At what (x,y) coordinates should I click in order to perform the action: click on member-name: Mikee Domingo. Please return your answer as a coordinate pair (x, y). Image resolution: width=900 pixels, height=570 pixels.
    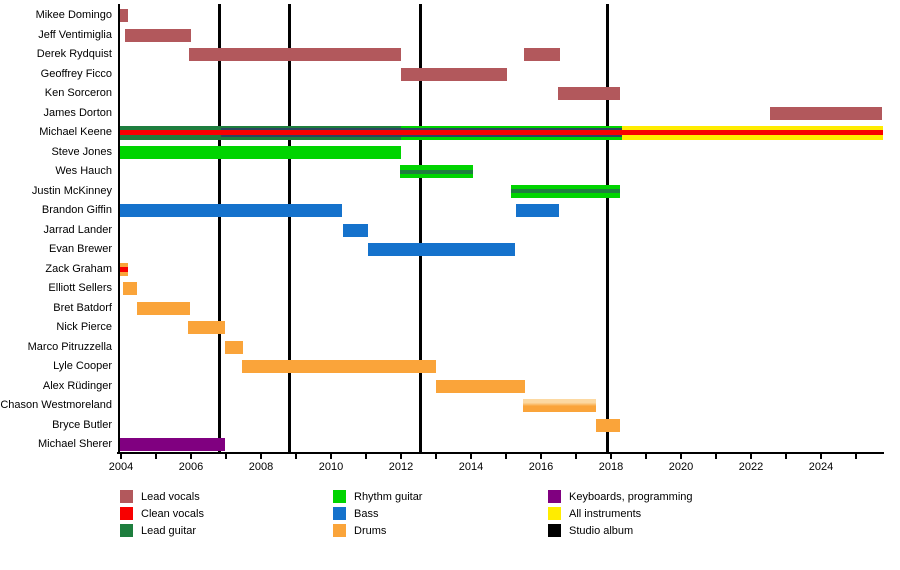
    Looking at the image, I should click on (73, 15).